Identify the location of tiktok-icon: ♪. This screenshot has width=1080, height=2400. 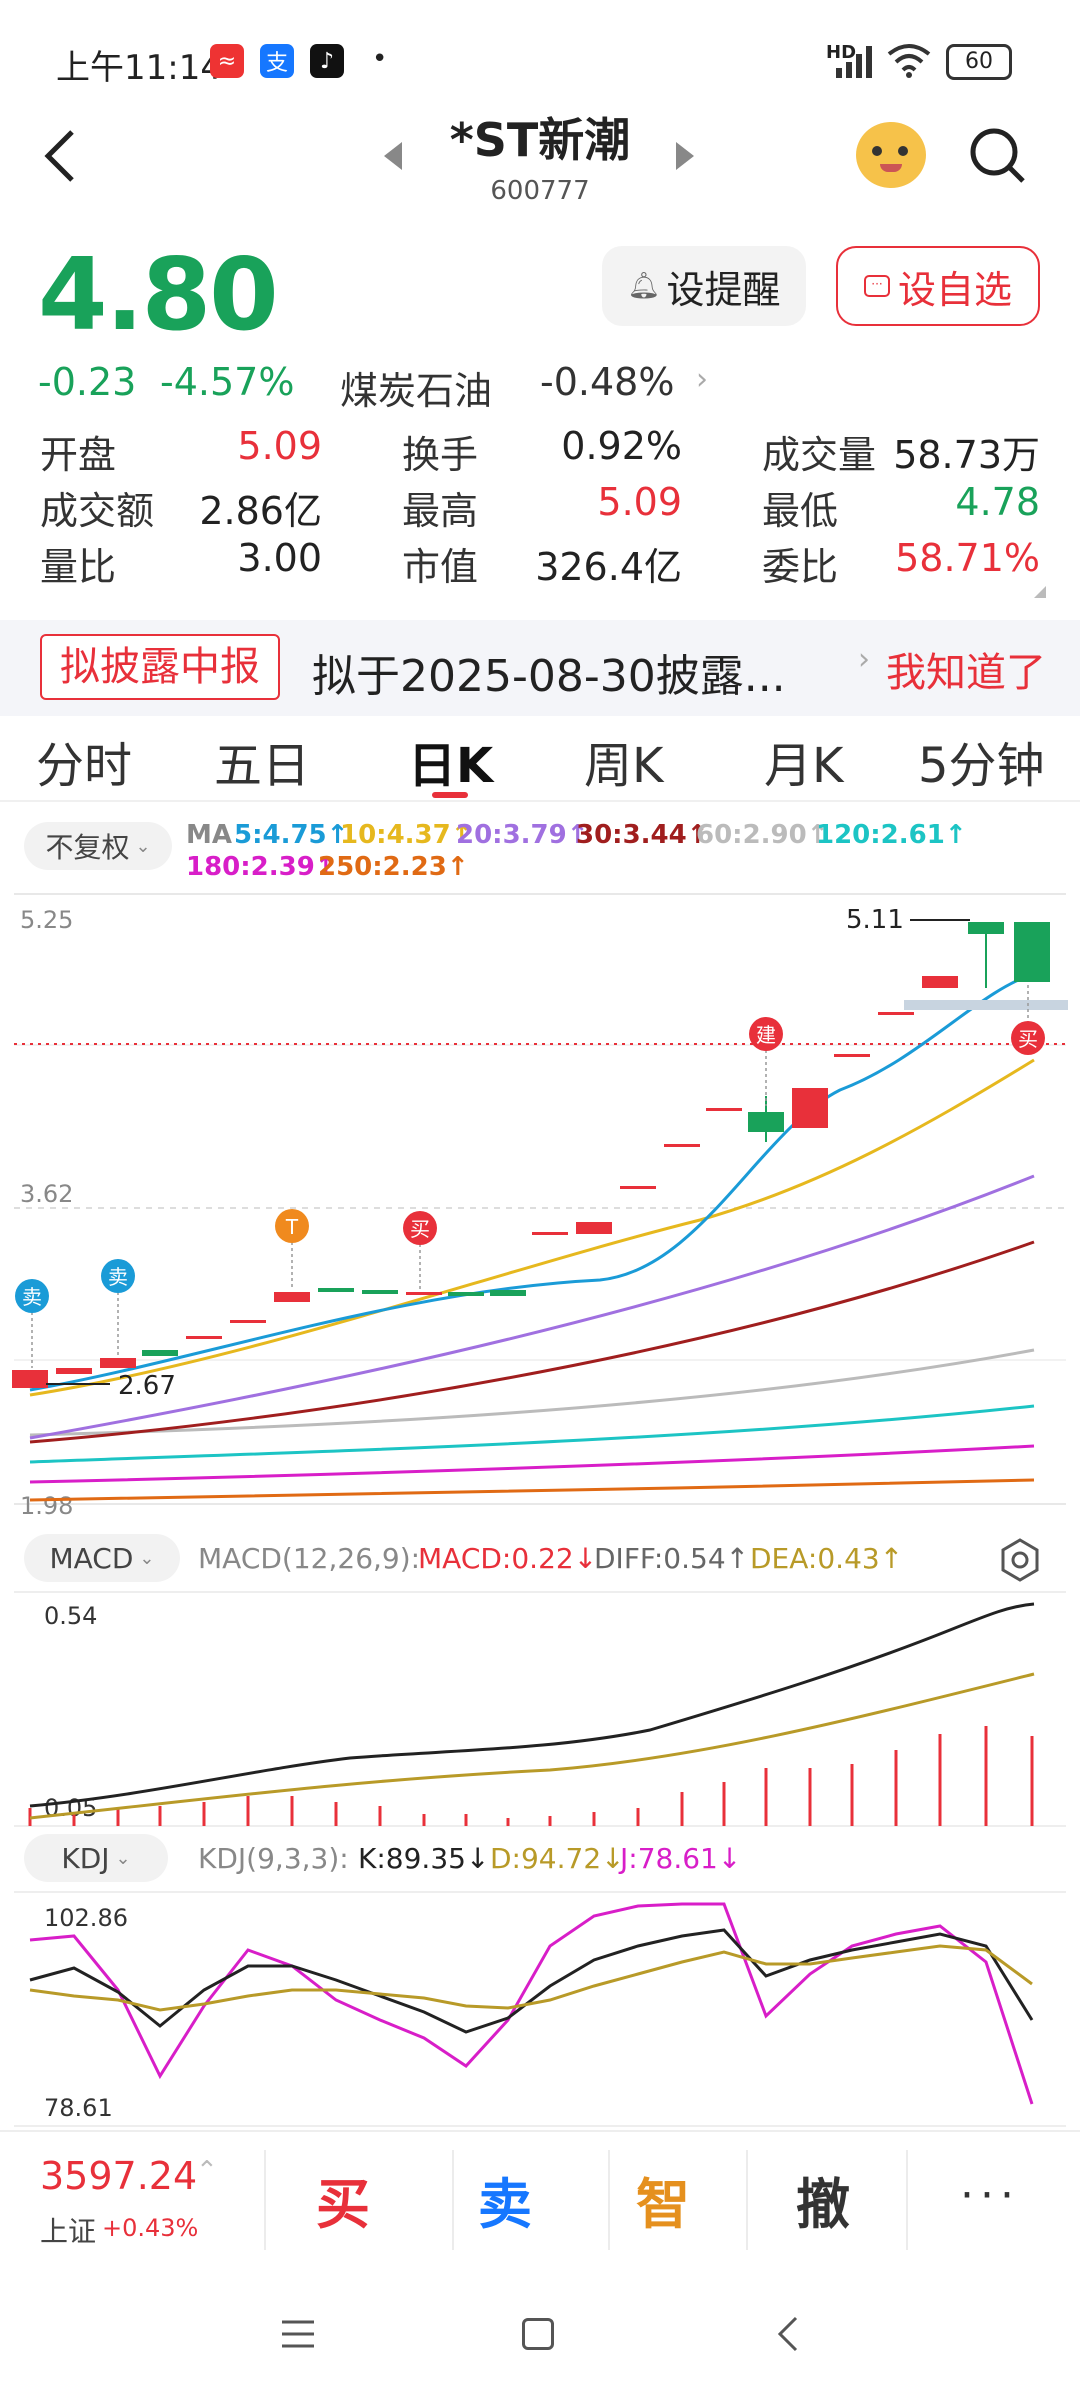
(327, 61).